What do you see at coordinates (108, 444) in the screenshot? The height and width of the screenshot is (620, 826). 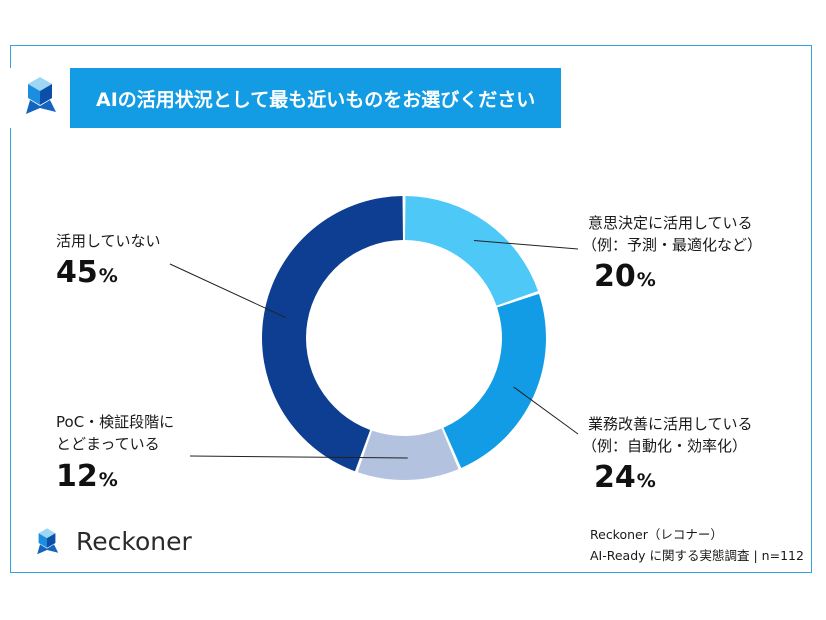 I see `poc-label-line2: とどまっている` at bounding box center [108, 444].